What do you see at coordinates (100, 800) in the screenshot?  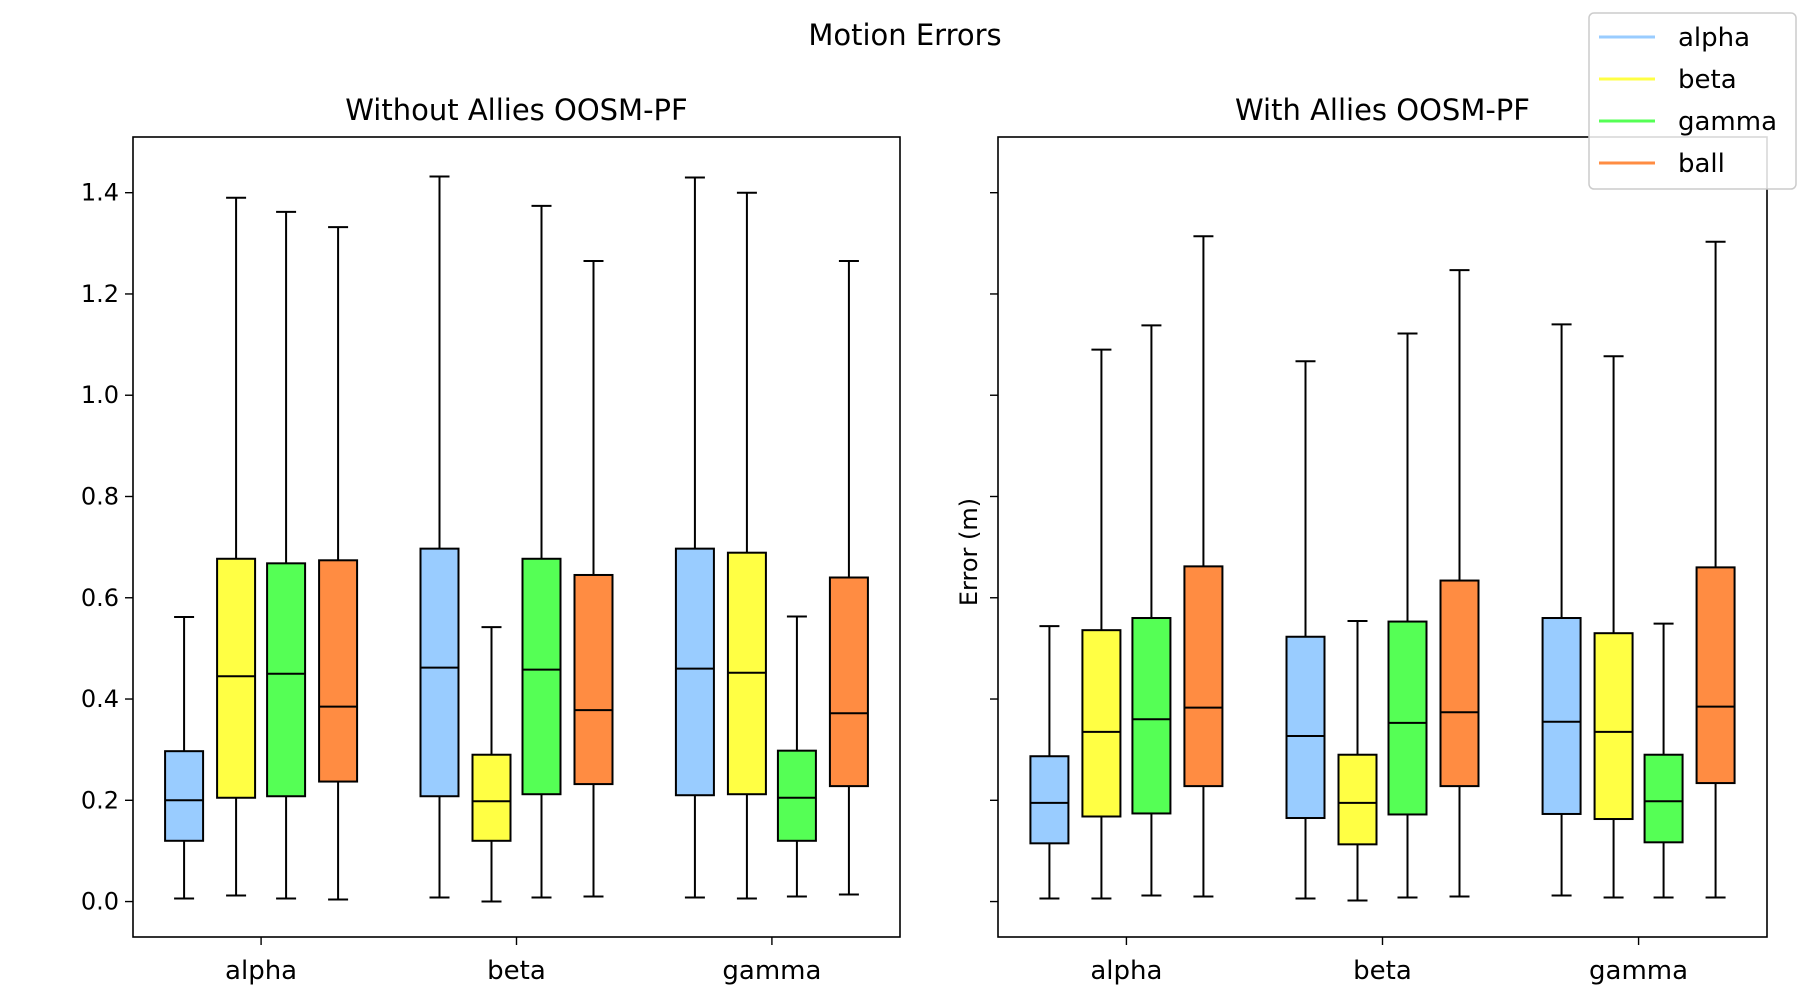 I see `y-tick-label: 0.2` at bounding box center [100, 800].